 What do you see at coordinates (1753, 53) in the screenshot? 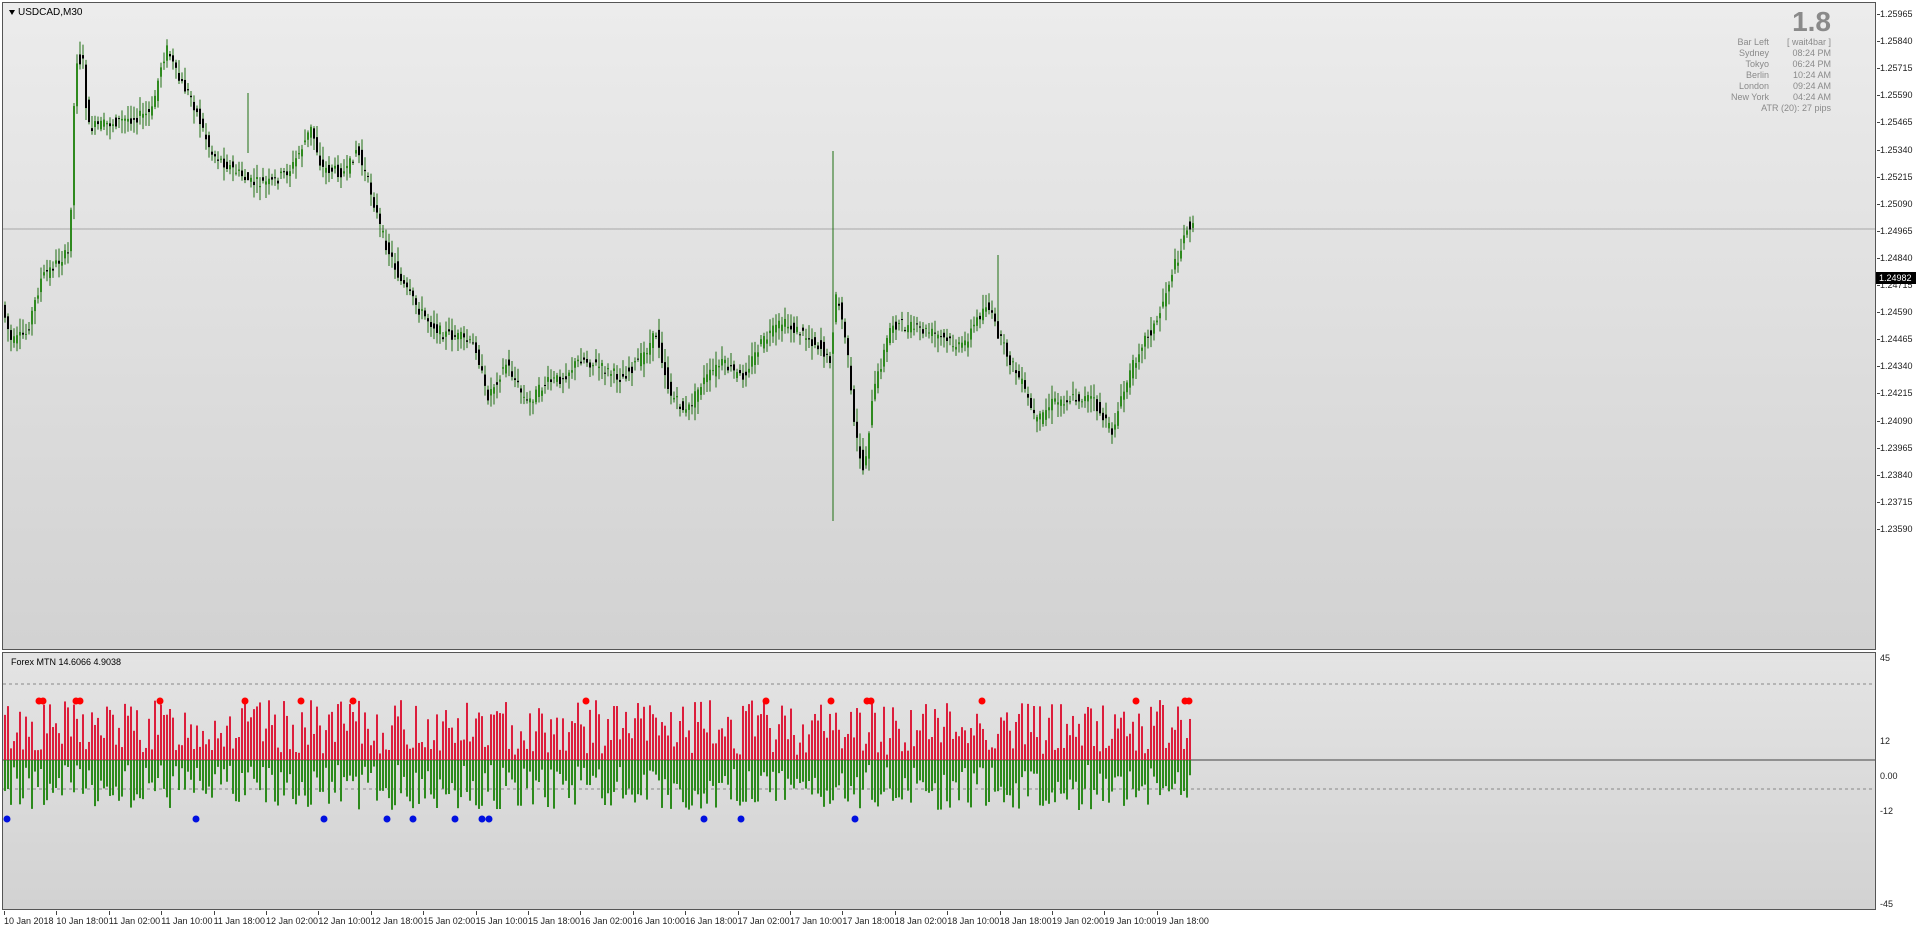
I see `session-label: Sydney` at bounding box center [1753, 53].